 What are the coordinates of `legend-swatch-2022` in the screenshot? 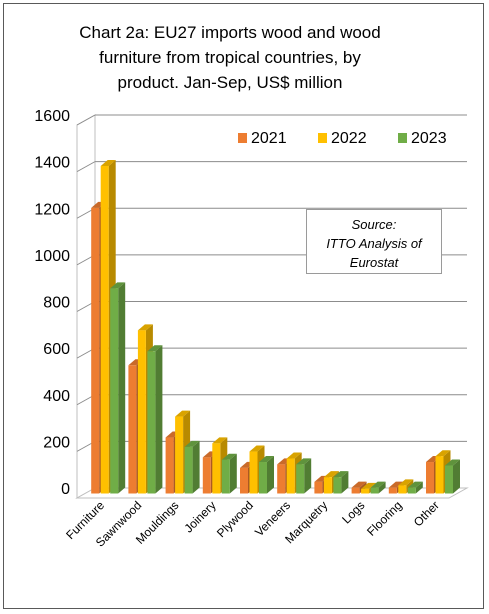 It's located at (322, 138).